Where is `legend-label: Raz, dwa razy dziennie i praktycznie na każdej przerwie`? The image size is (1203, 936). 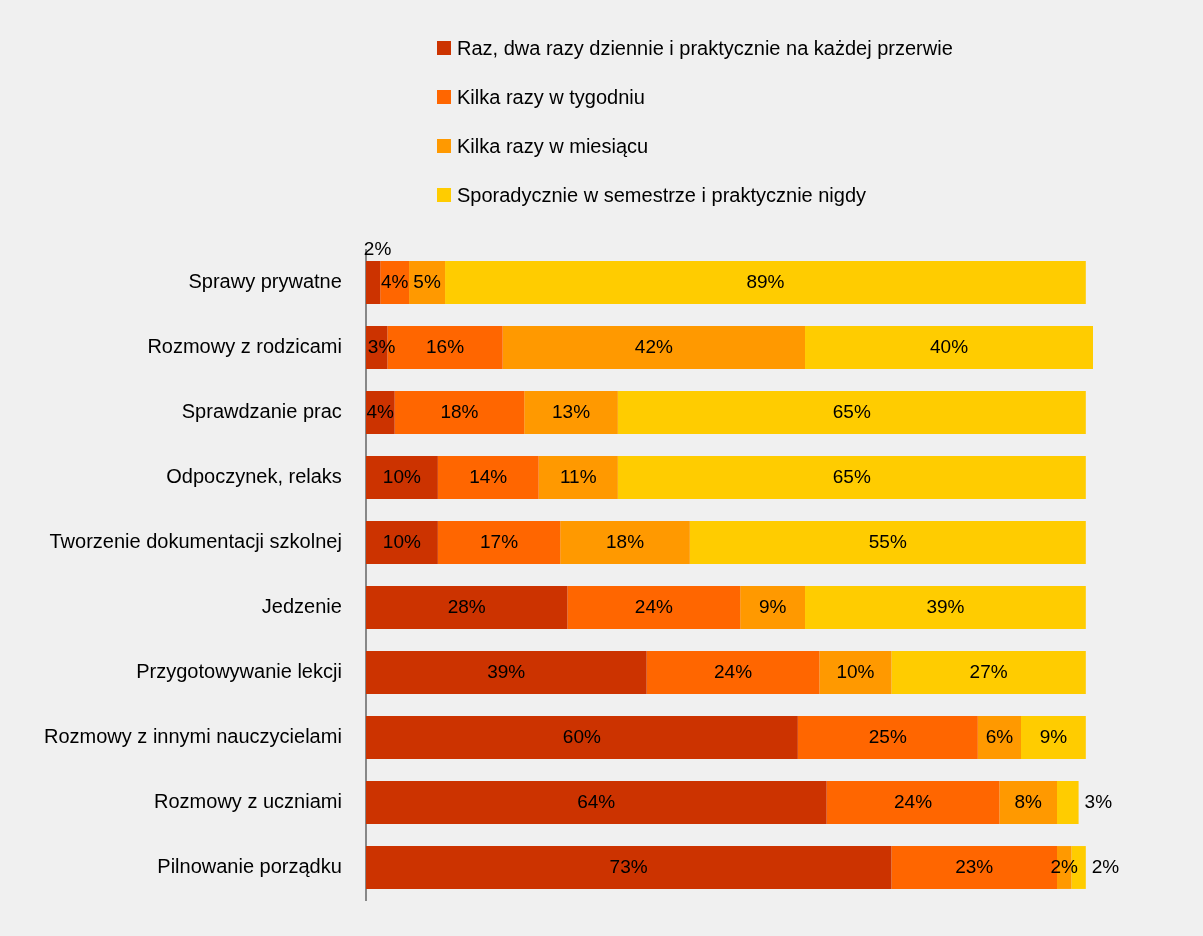
legend-label: Raz, dwa razy dziennie i praktycznie na każdej przerwie is located at coordinates (705, 48).